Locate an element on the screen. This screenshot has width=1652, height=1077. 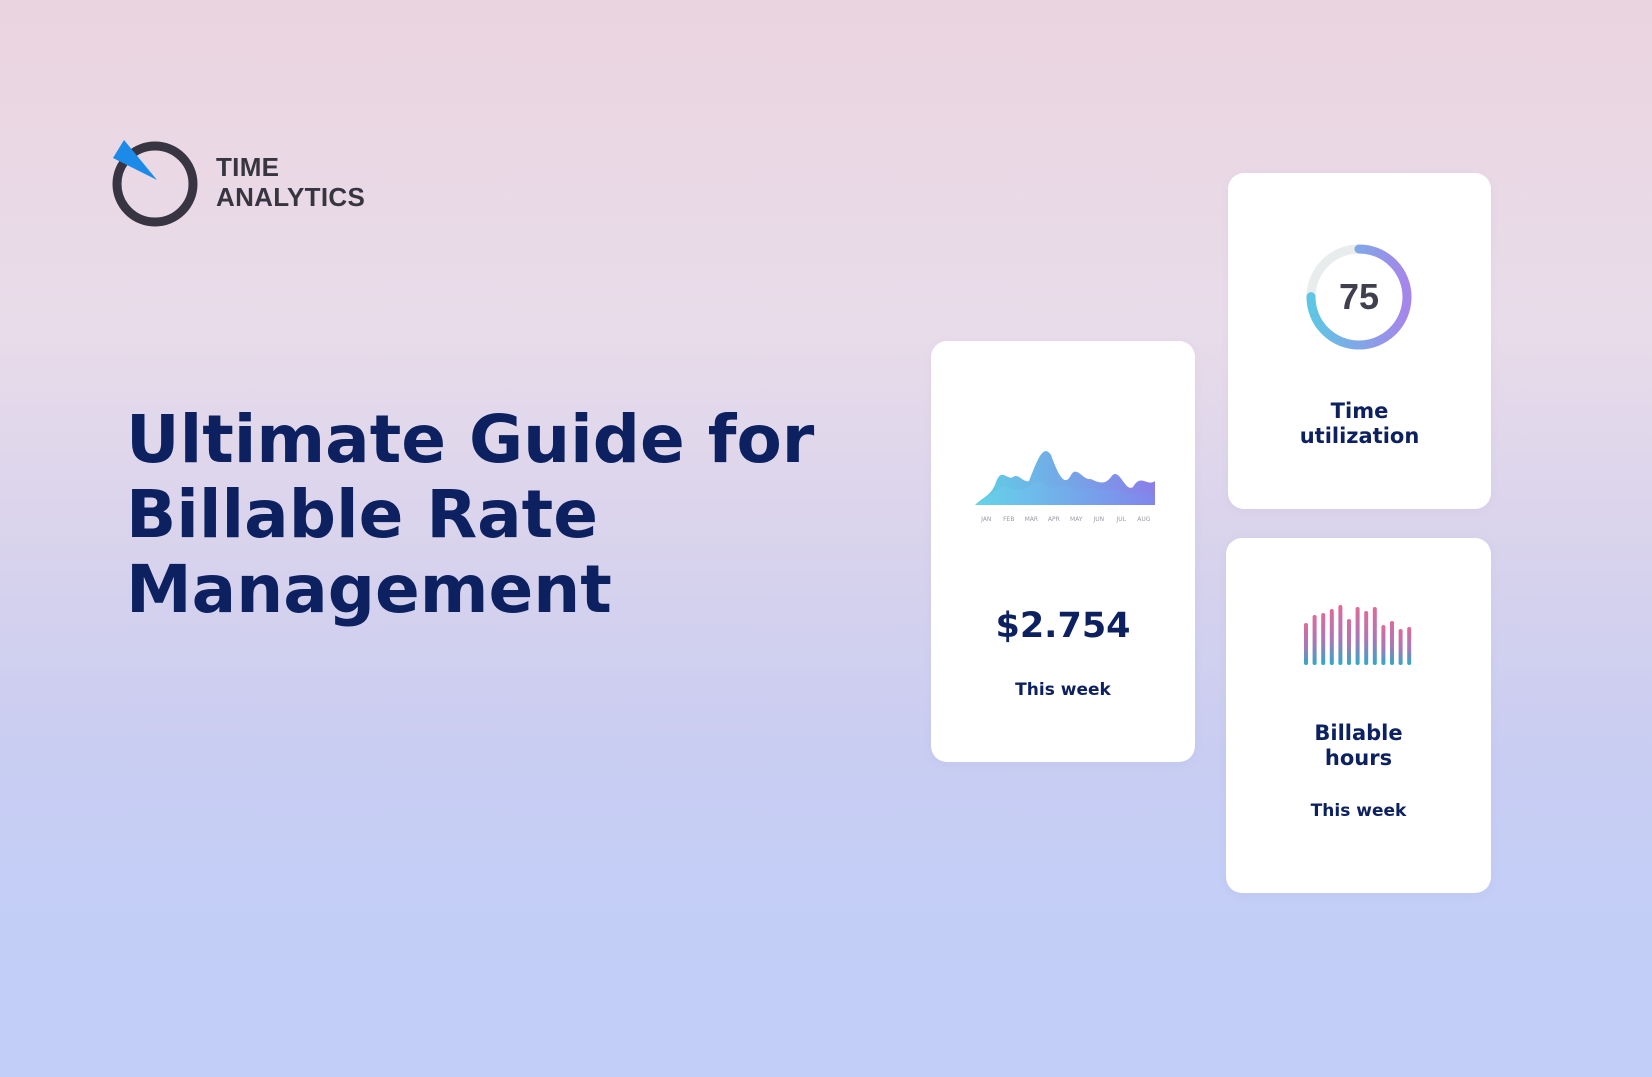
billable-hours-label-line2: hours is located at coordinates (1358, 758).